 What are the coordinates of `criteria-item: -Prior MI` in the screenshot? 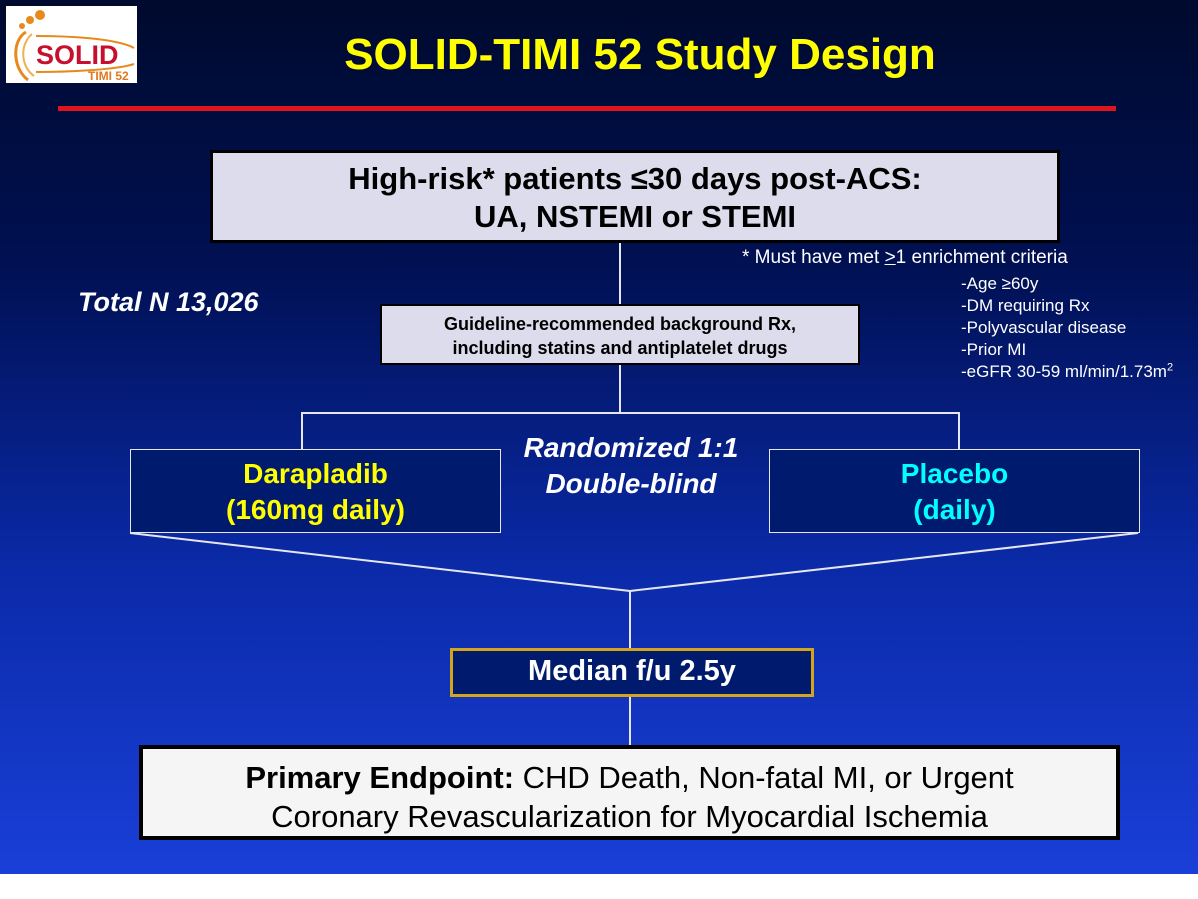 It's located at (994, 349).